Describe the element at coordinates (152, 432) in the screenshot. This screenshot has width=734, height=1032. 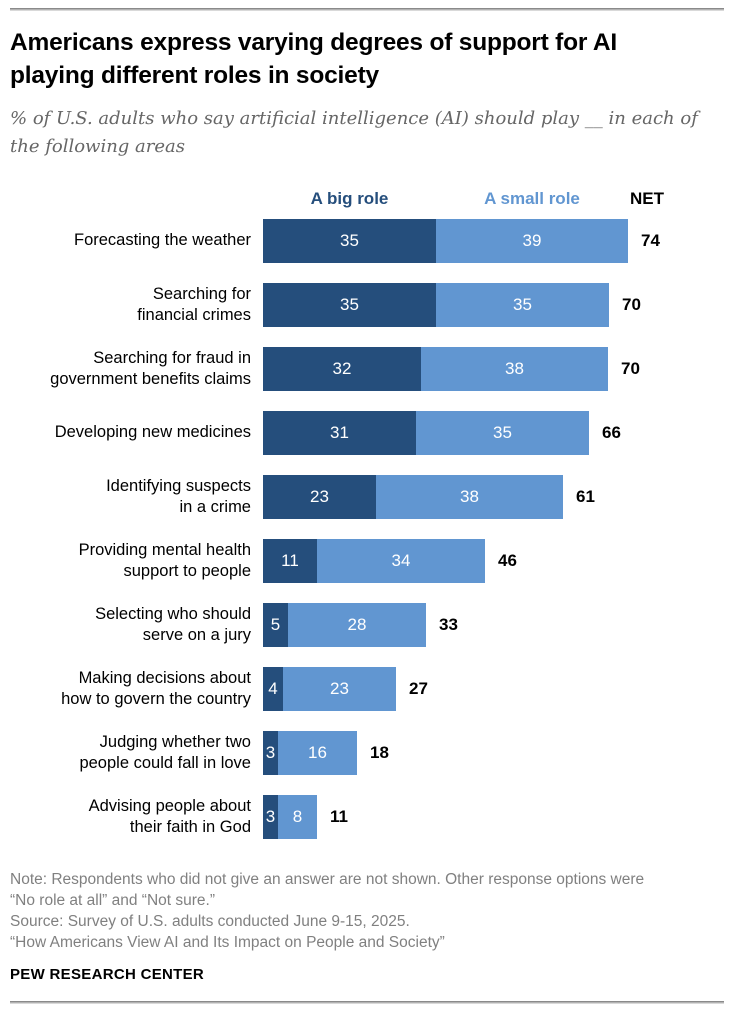
I see `category-label: Developing new medicines` at that location.